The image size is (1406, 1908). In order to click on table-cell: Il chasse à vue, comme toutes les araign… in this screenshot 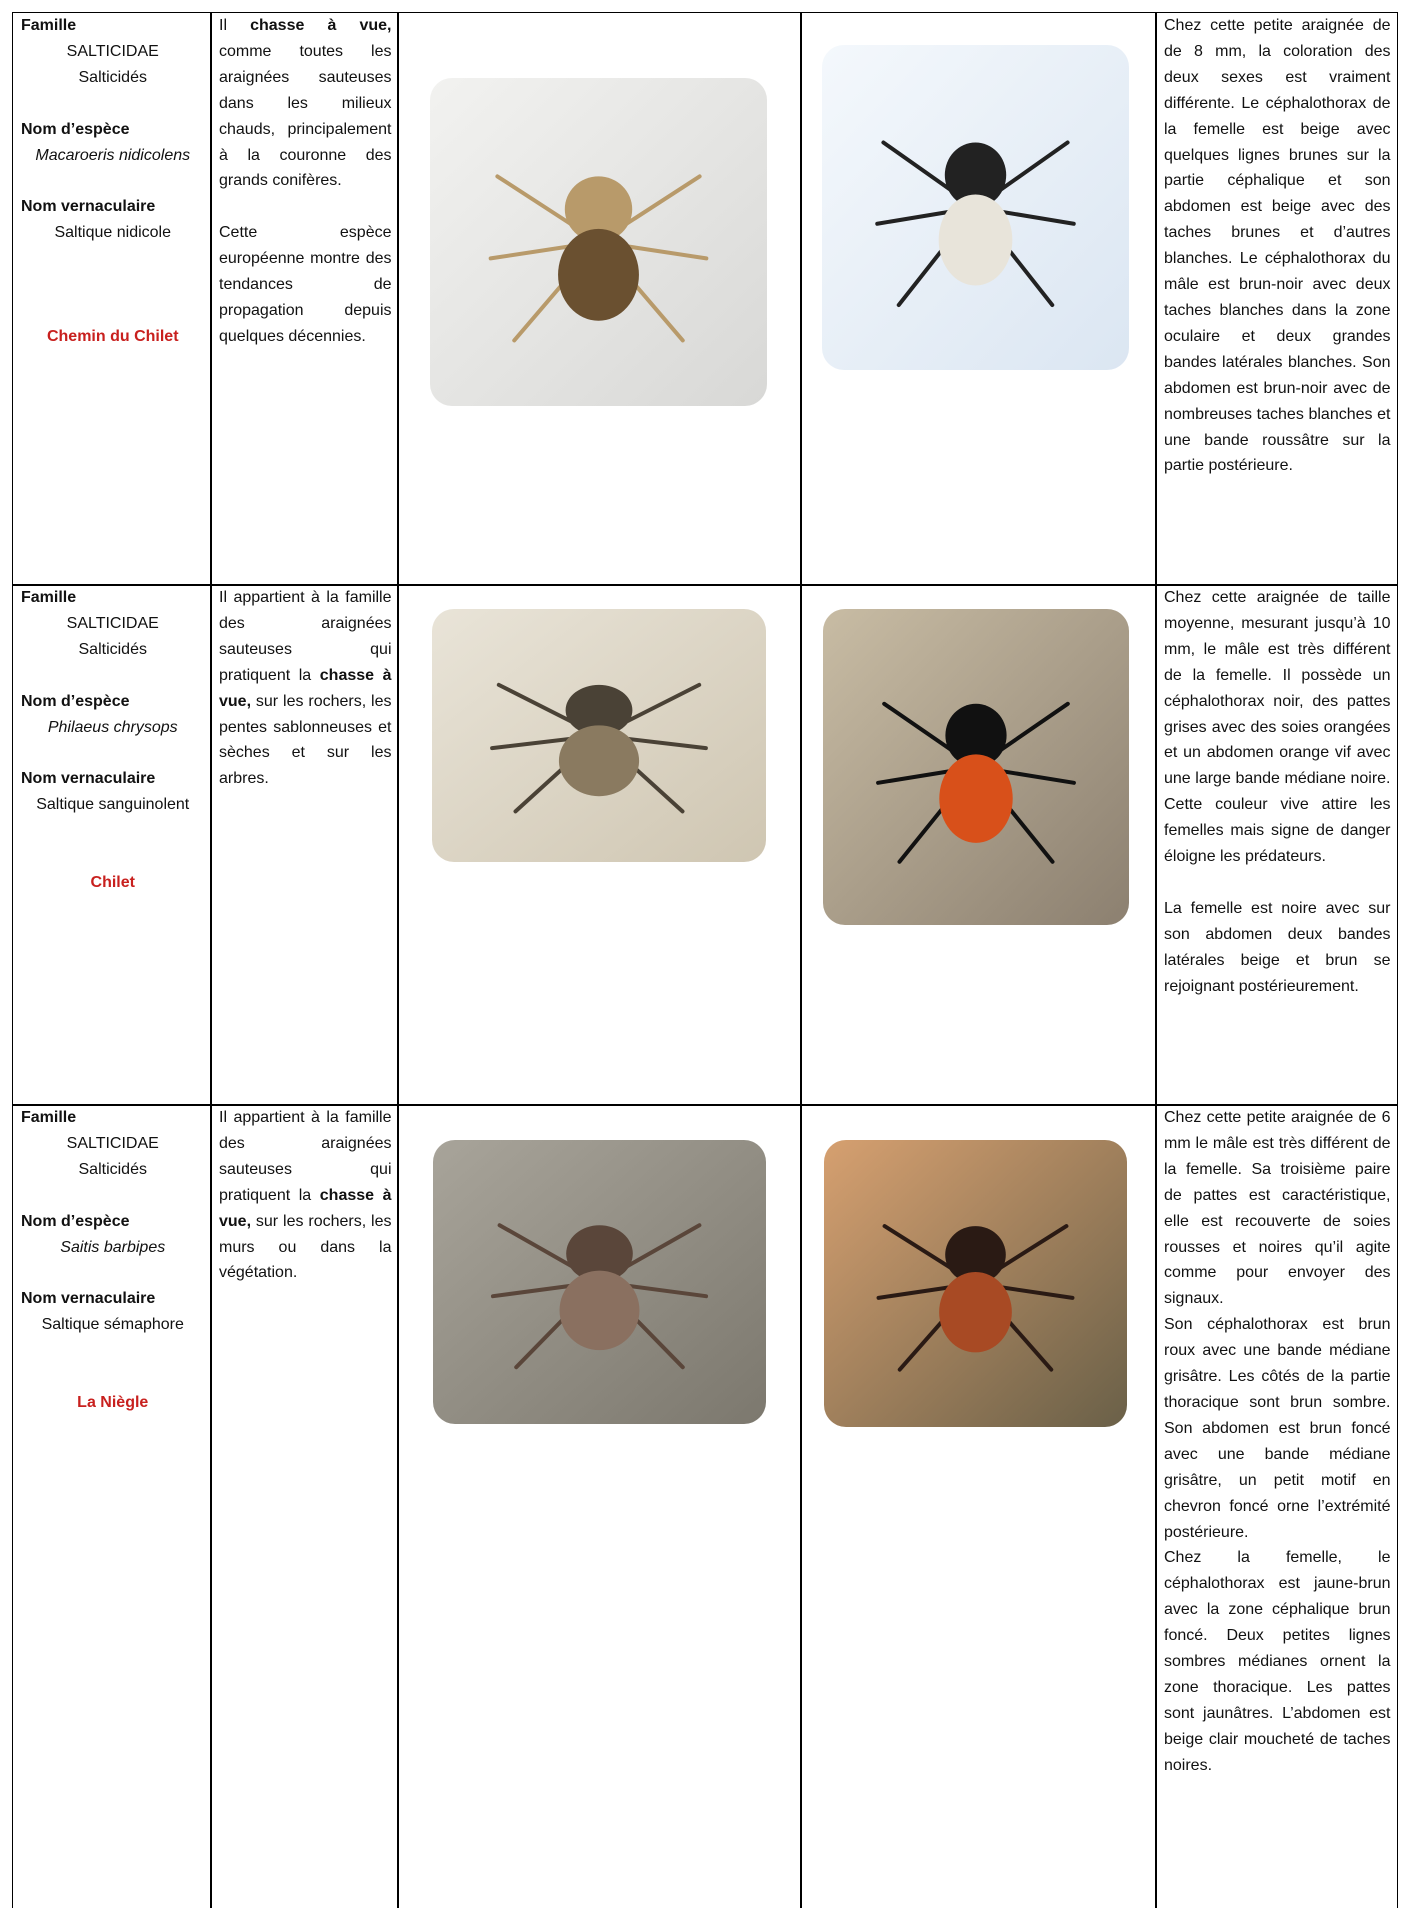, I will do `click(304, 299)`.